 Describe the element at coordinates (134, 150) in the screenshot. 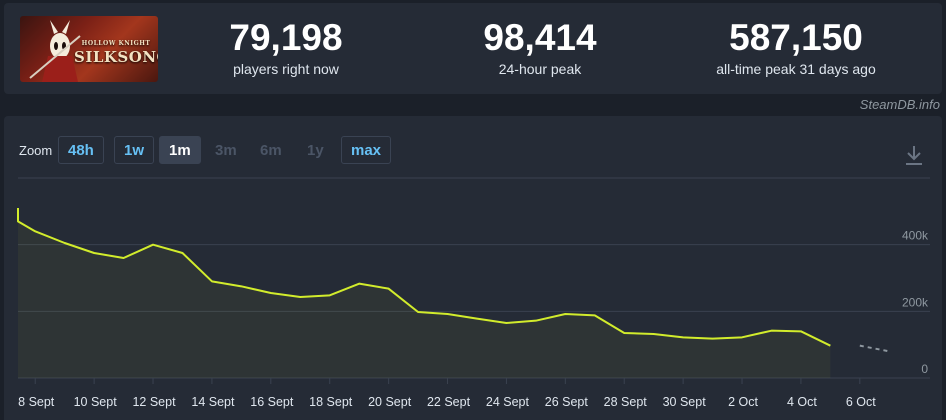

I see `zoom-button-1w: 1w` at that location.